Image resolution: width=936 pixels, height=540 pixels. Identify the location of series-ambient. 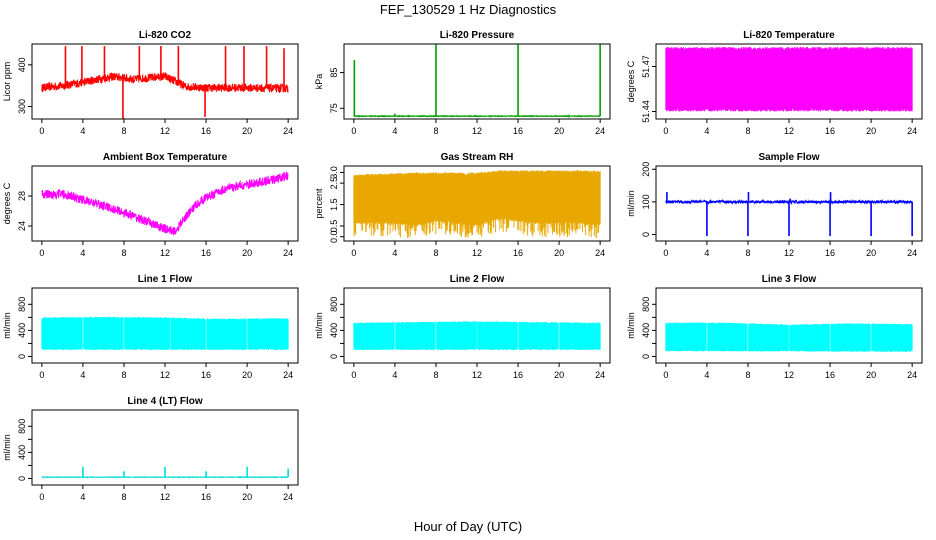
(165, 203).